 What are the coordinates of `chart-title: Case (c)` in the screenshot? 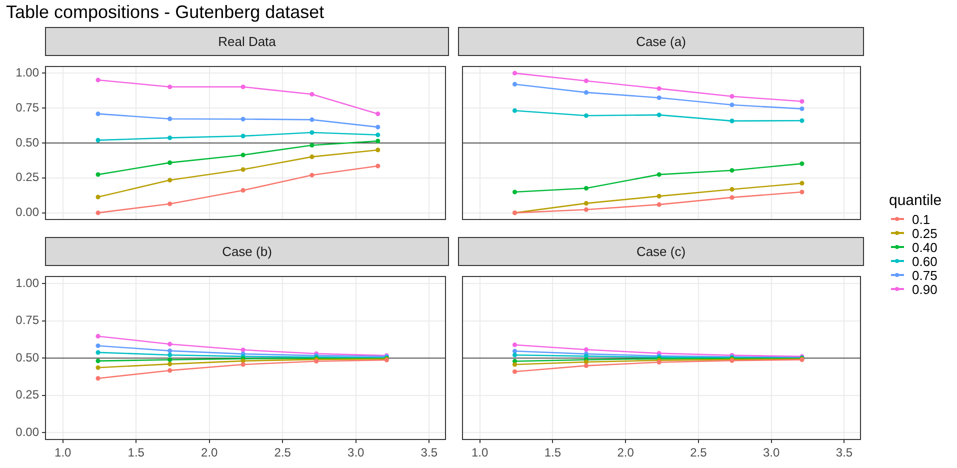 It's located at (661, 251).